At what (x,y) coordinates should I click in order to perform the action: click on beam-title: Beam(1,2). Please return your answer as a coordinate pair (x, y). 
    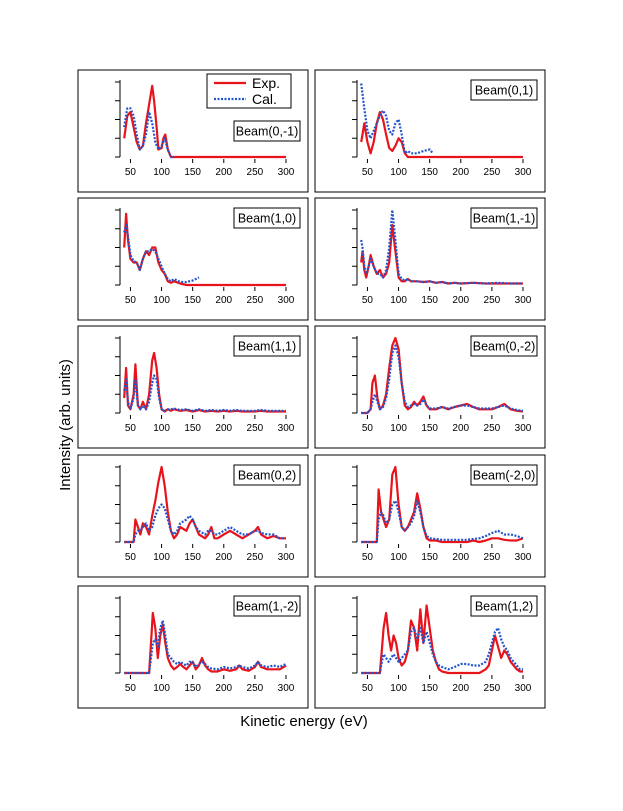
    Looking at the image, I should click on (504, 607).